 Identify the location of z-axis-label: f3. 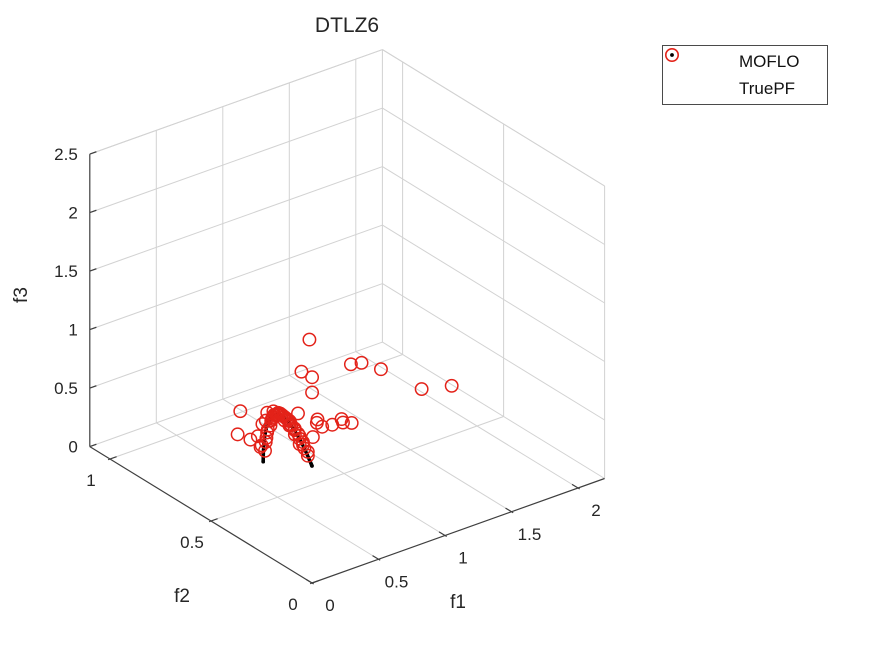
(21, 295).